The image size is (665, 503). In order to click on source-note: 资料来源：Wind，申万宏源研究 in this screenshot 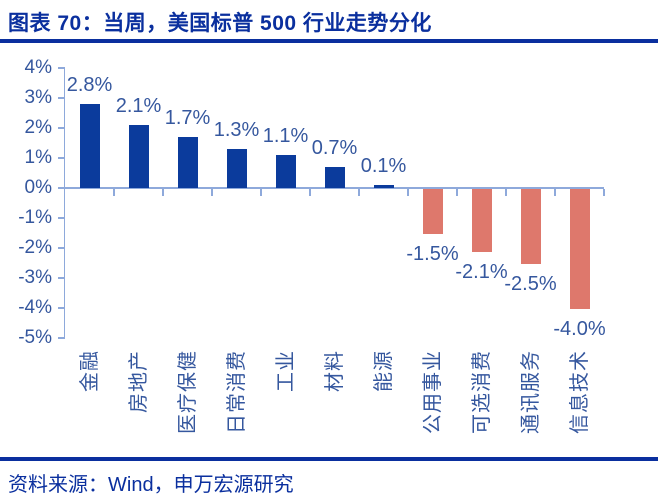, I will do `click(151, 485)`.